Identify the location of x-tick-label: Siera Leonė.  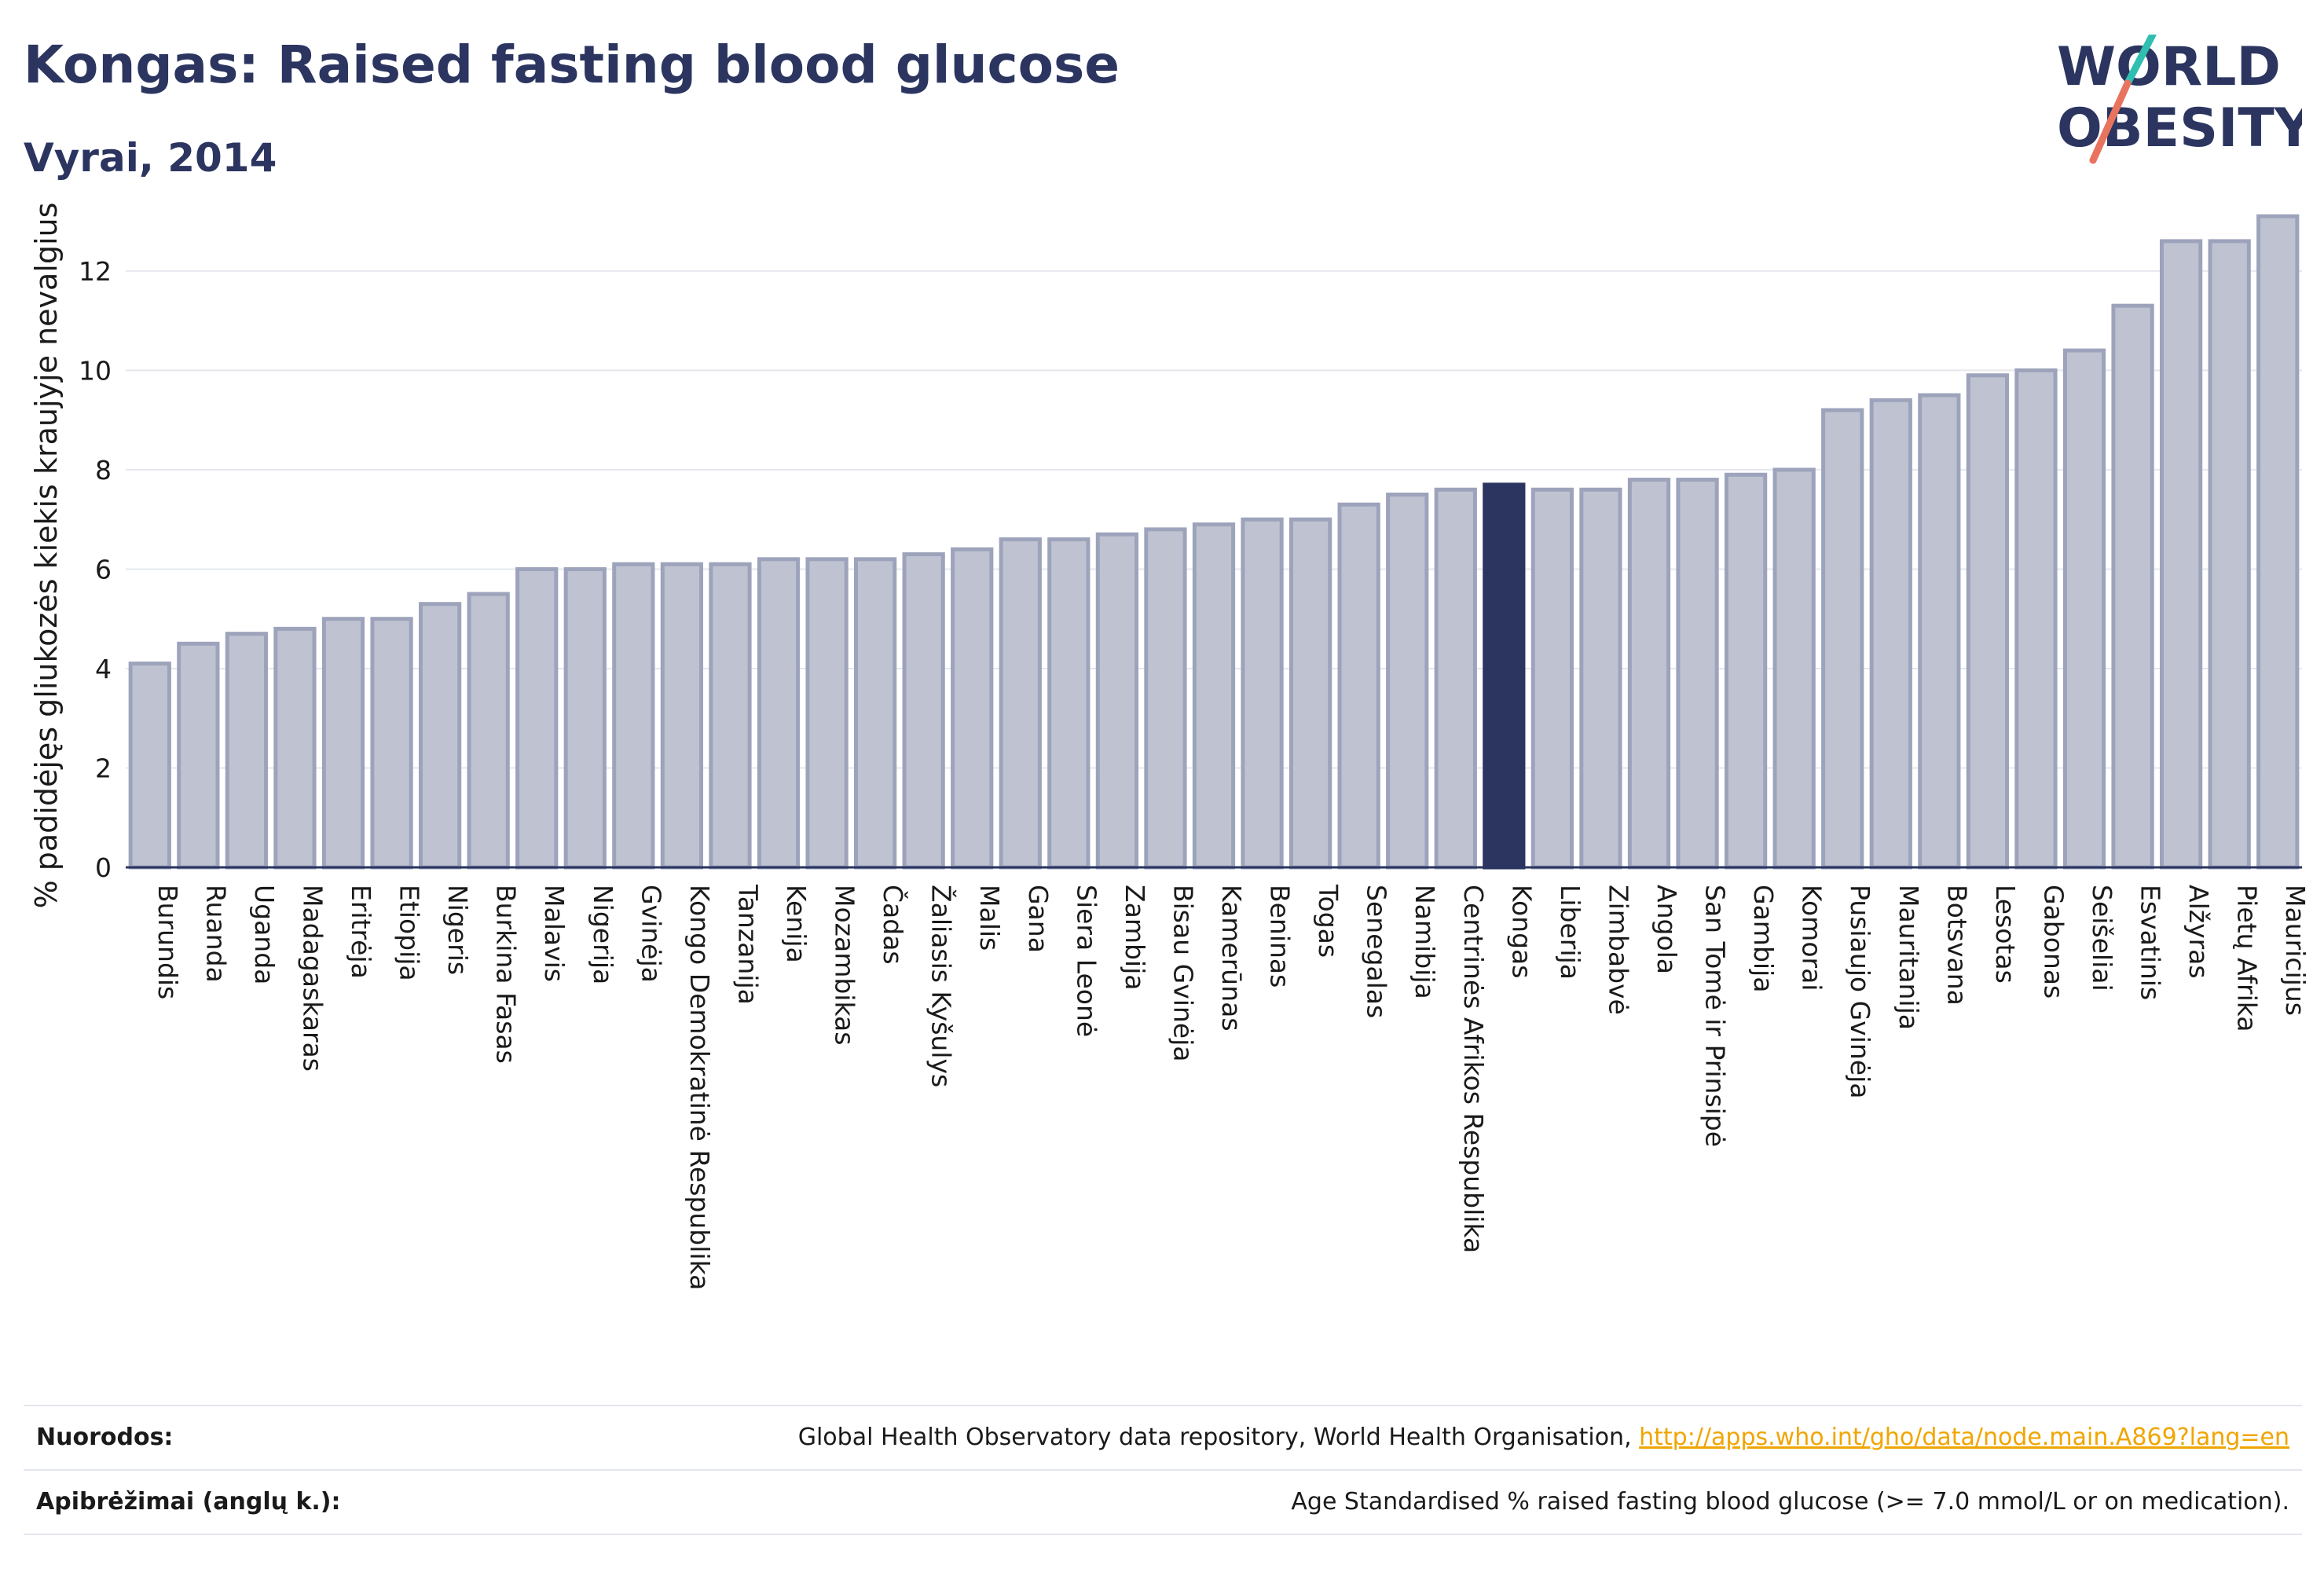
(1086, 961).